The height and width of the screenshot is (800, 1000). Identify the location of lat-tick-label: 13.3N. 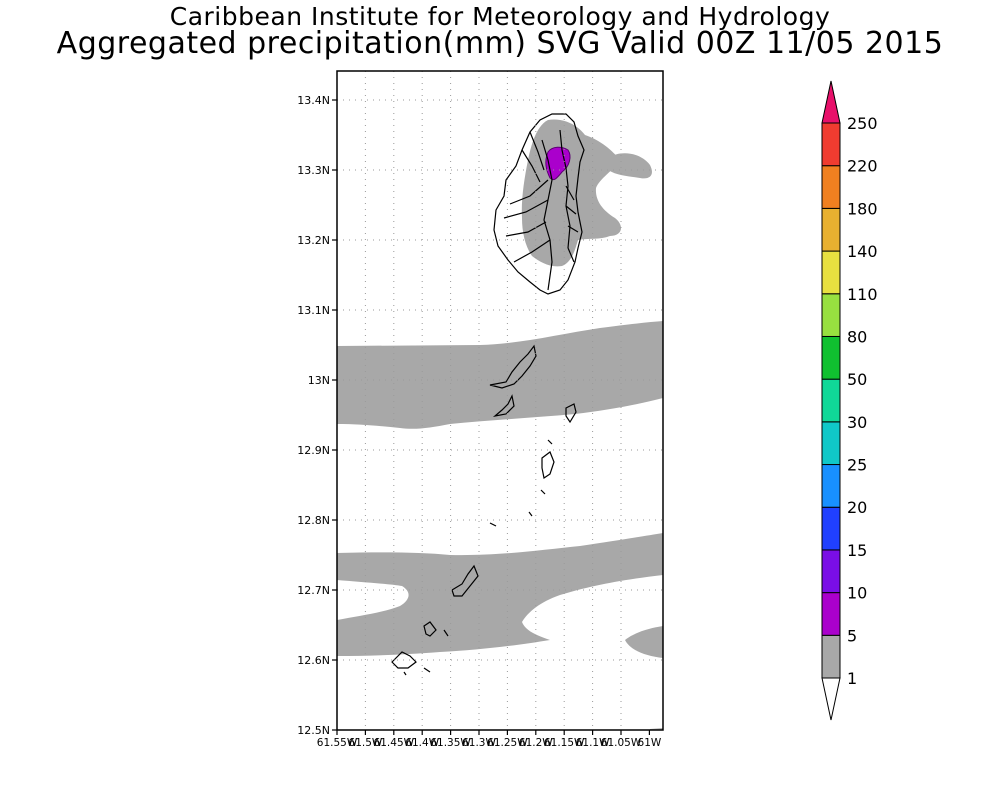
(313, 170).